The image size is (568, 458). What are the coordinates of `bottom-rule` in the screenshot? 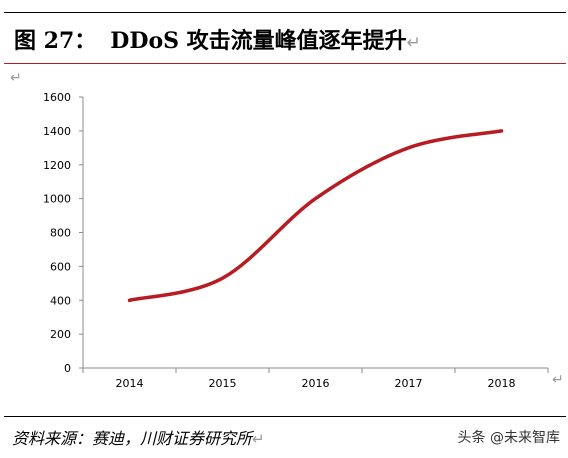 It's located at (285, 416).